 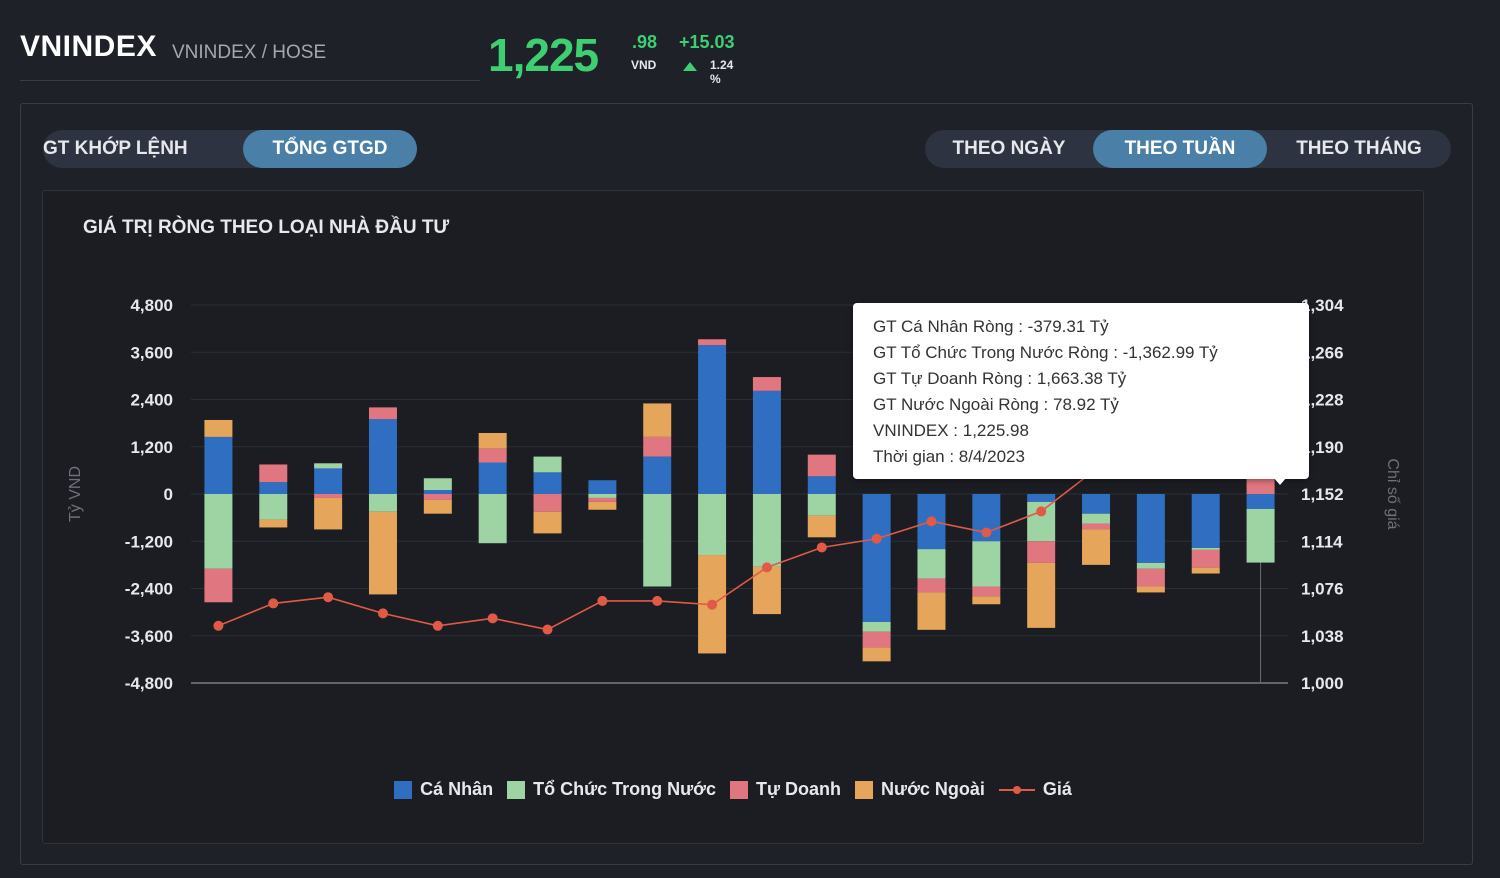 I want to click on y-tick-label: -3,600, so click(x=149, y=636).